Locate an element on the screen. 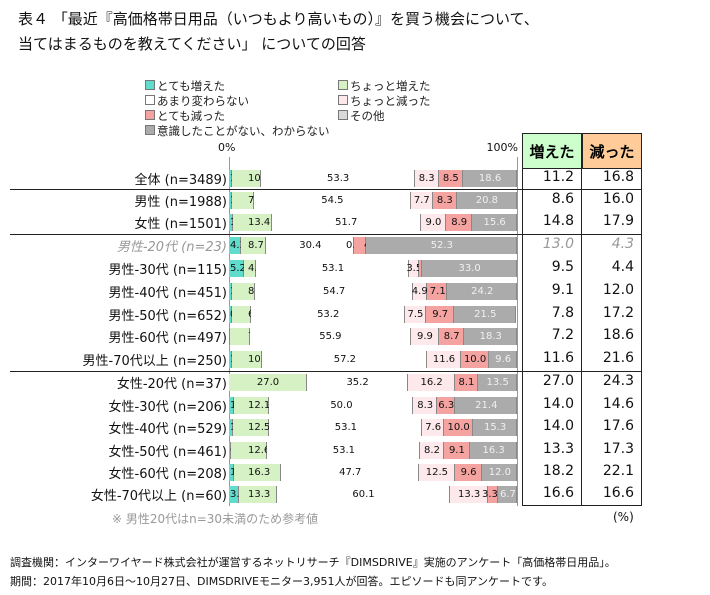 This screenshot has height=595, width=710. bar-value-label: 12.5 is located at coordinates (437, 472).